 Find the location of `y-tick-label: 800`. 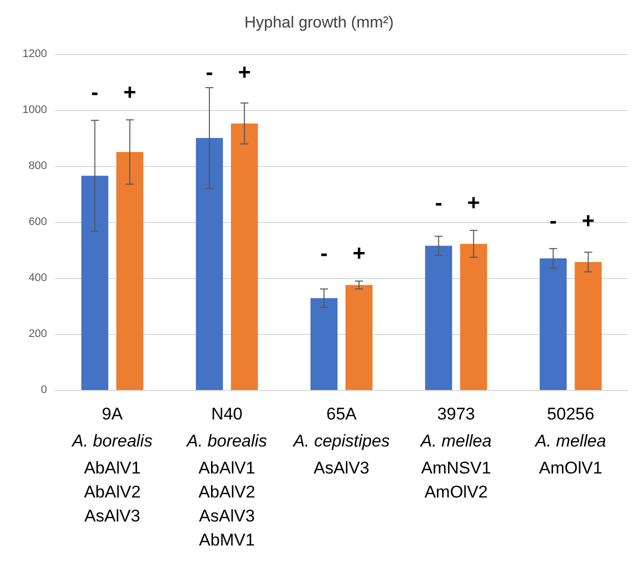

y-tick-label: 800 is located at coordinates (37, 166).